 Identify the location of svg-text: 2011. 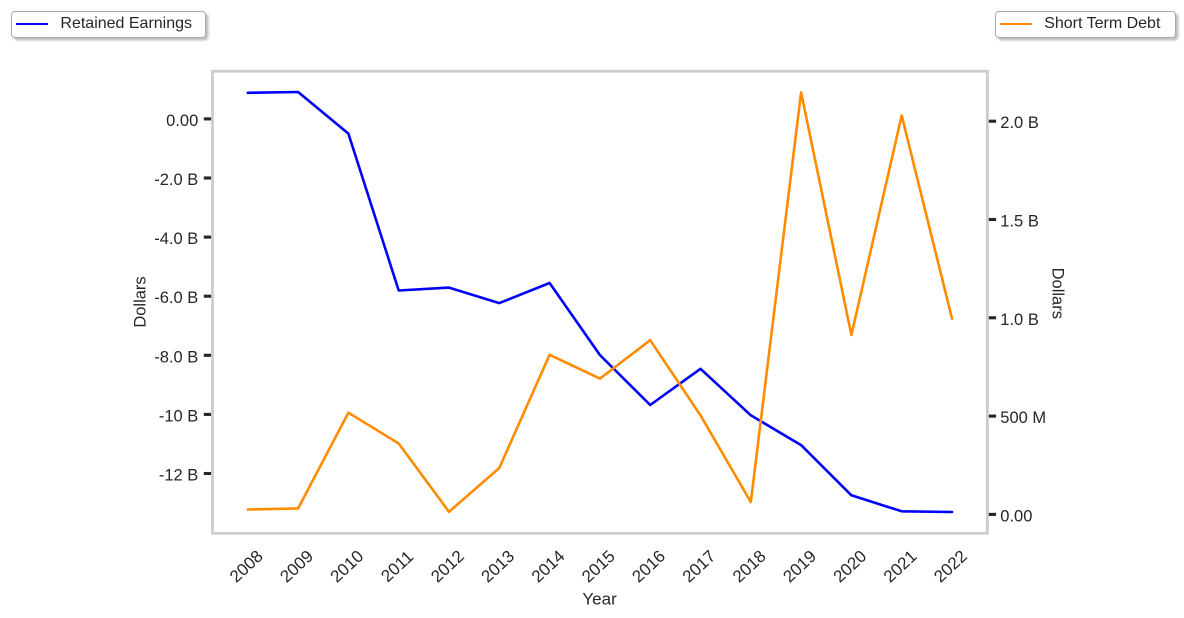
(397, 566).